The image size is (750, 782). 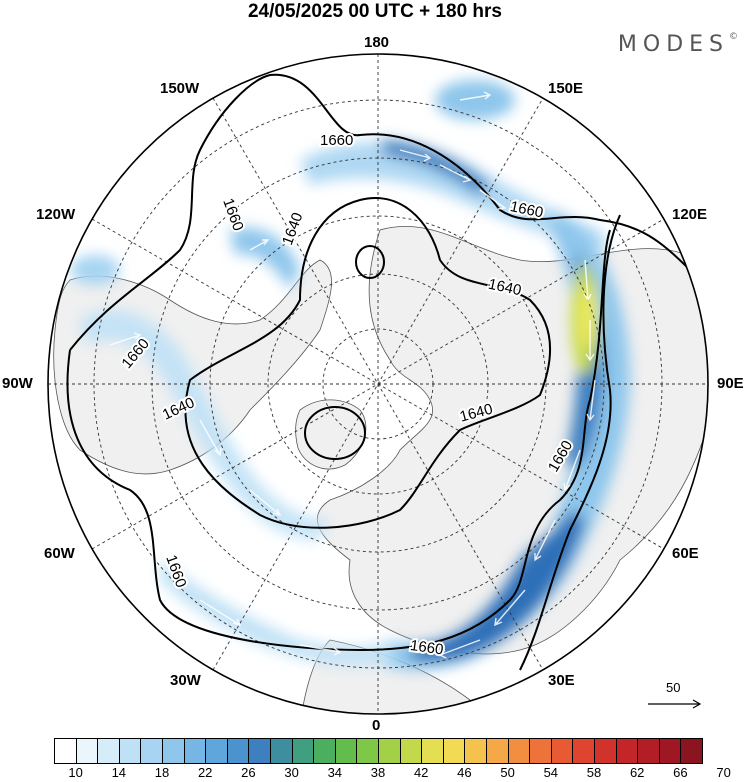 What do you see at coordinates (162, 772) in the screenshot?
I see `colorbar-tick-label: 18` at bounding box center [162, 772].